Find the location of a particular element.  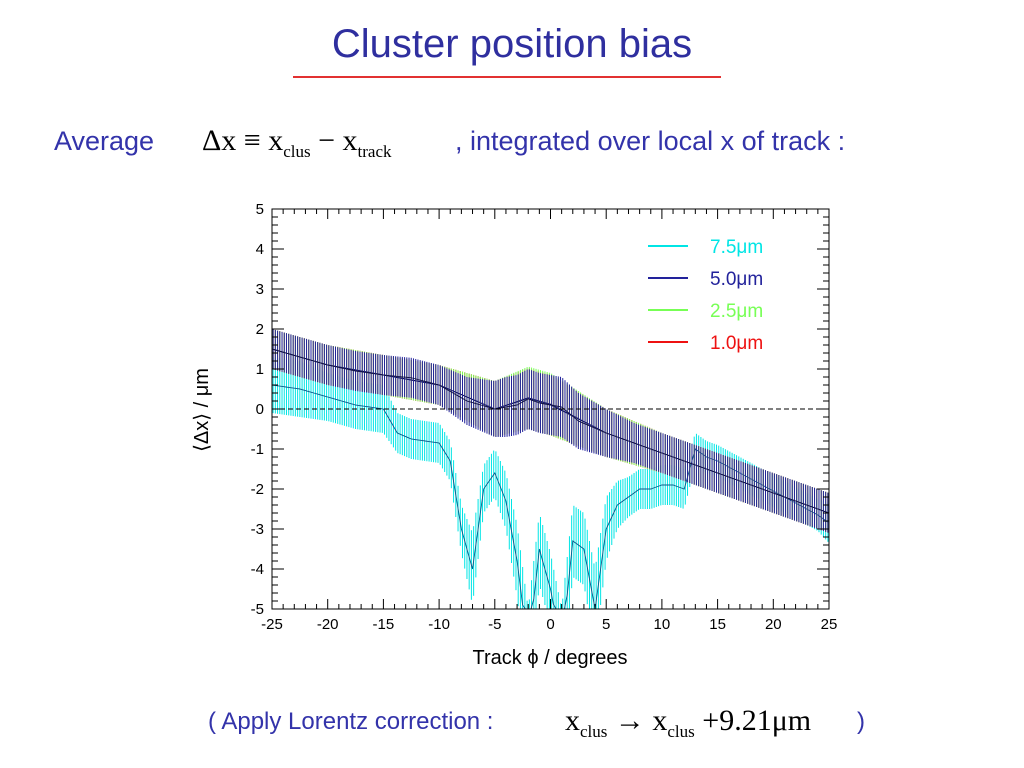

legend-label: 7.5μm is located at coordinates (736, 247).